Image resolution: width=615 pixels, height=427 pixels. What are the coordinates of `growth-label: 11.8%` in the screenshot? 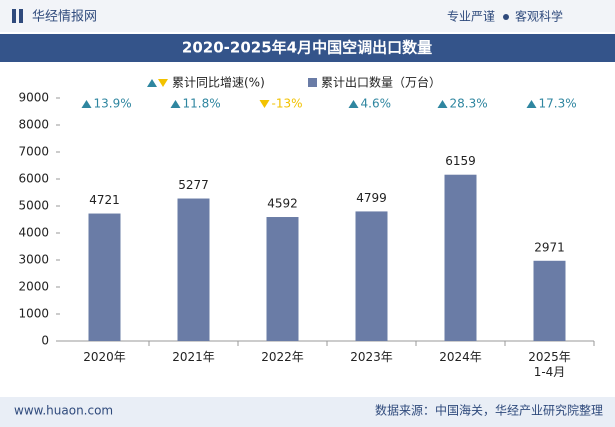 It's located at (202, 104).